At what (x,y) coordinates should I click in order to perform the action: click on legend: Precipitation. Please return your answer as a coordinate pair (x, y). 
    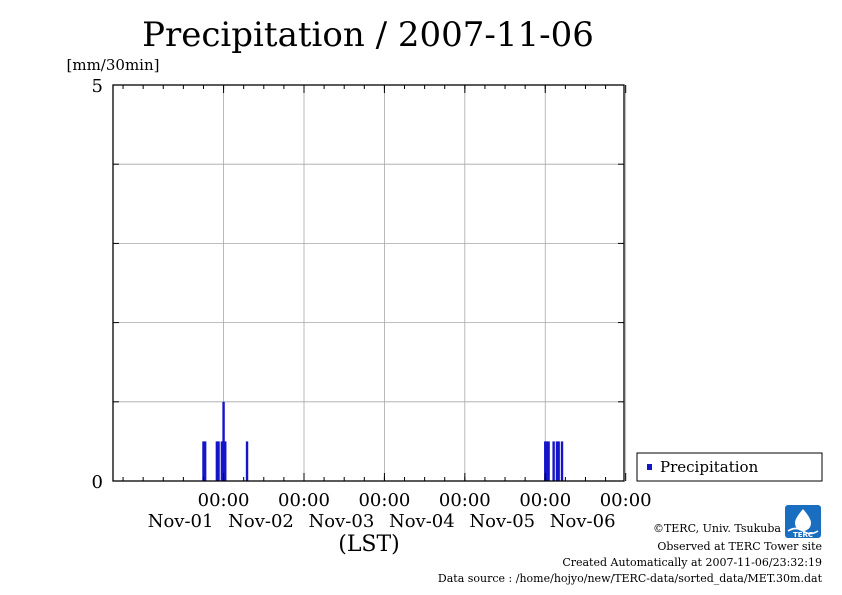
    Looking at the image, I should click on (729, 467).